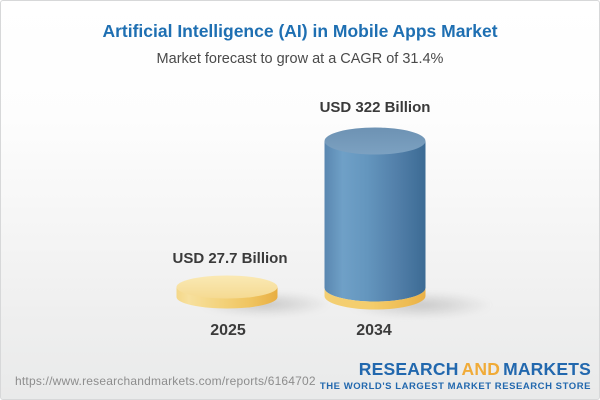 This screenshot has width=600, height=400. I want to click on brand-word-research: RESEARCH, so click(408, 369).